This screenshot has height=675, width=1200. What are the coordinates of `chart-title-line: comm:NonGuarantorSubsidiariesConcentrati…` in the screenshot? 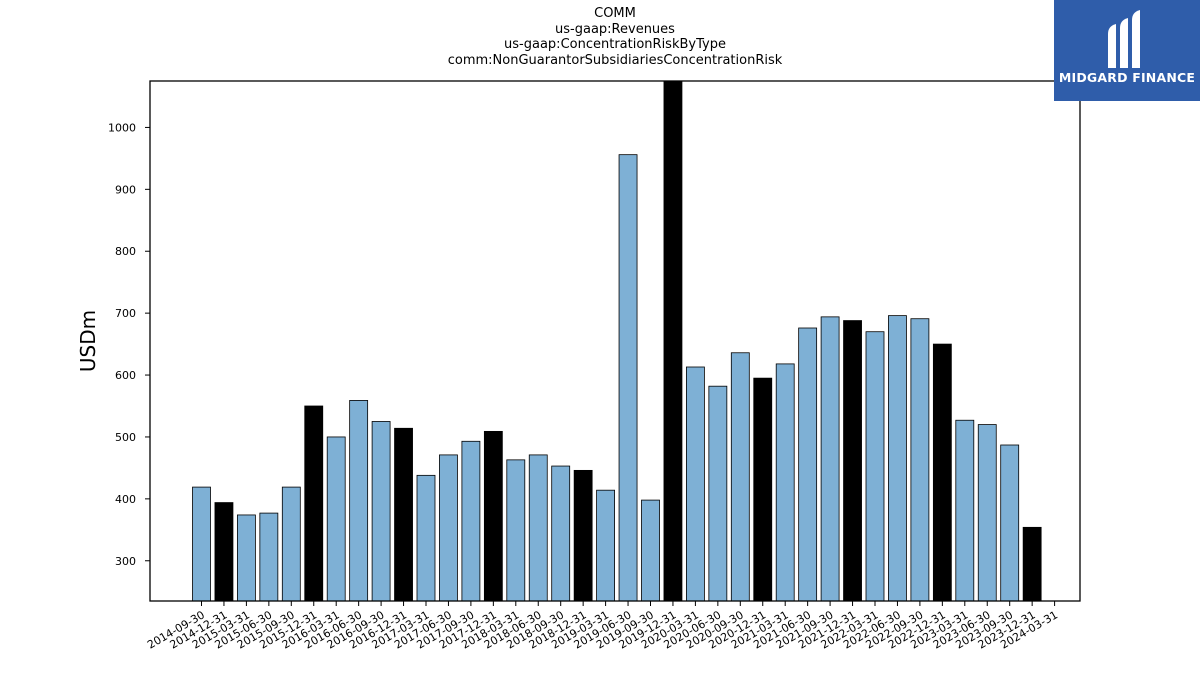 It's located at (615, 60).